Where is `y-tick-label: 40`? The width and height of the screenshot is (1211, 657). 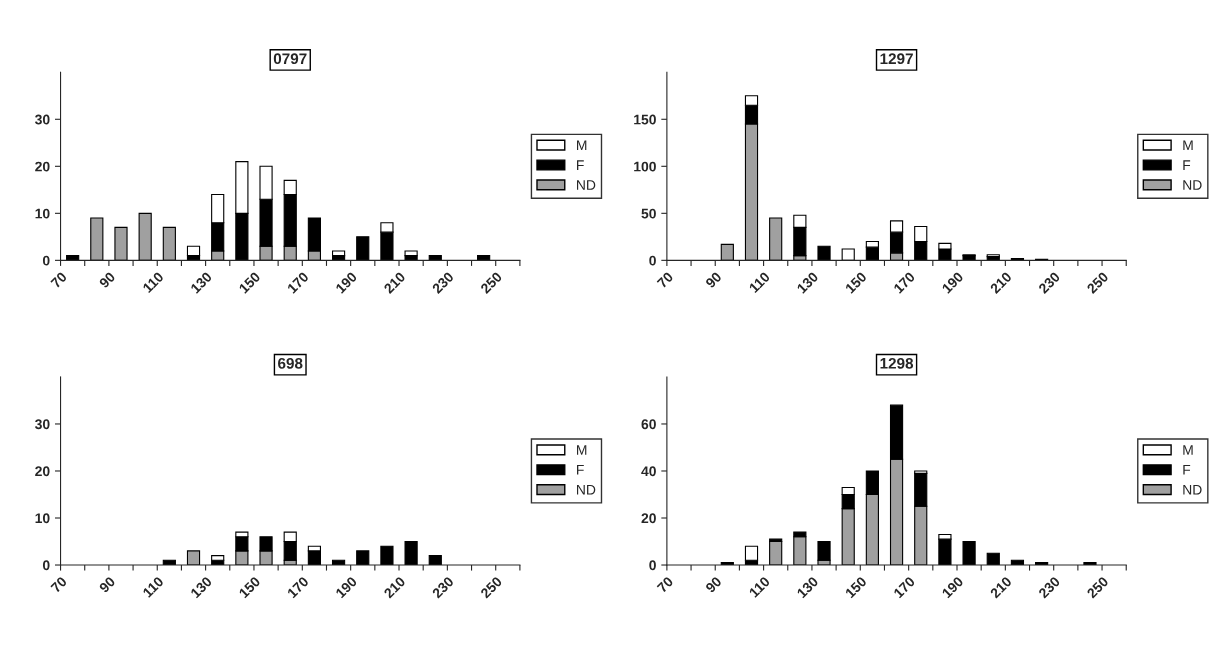 y-tick-label: 40 is located at coordinates (648, 471).